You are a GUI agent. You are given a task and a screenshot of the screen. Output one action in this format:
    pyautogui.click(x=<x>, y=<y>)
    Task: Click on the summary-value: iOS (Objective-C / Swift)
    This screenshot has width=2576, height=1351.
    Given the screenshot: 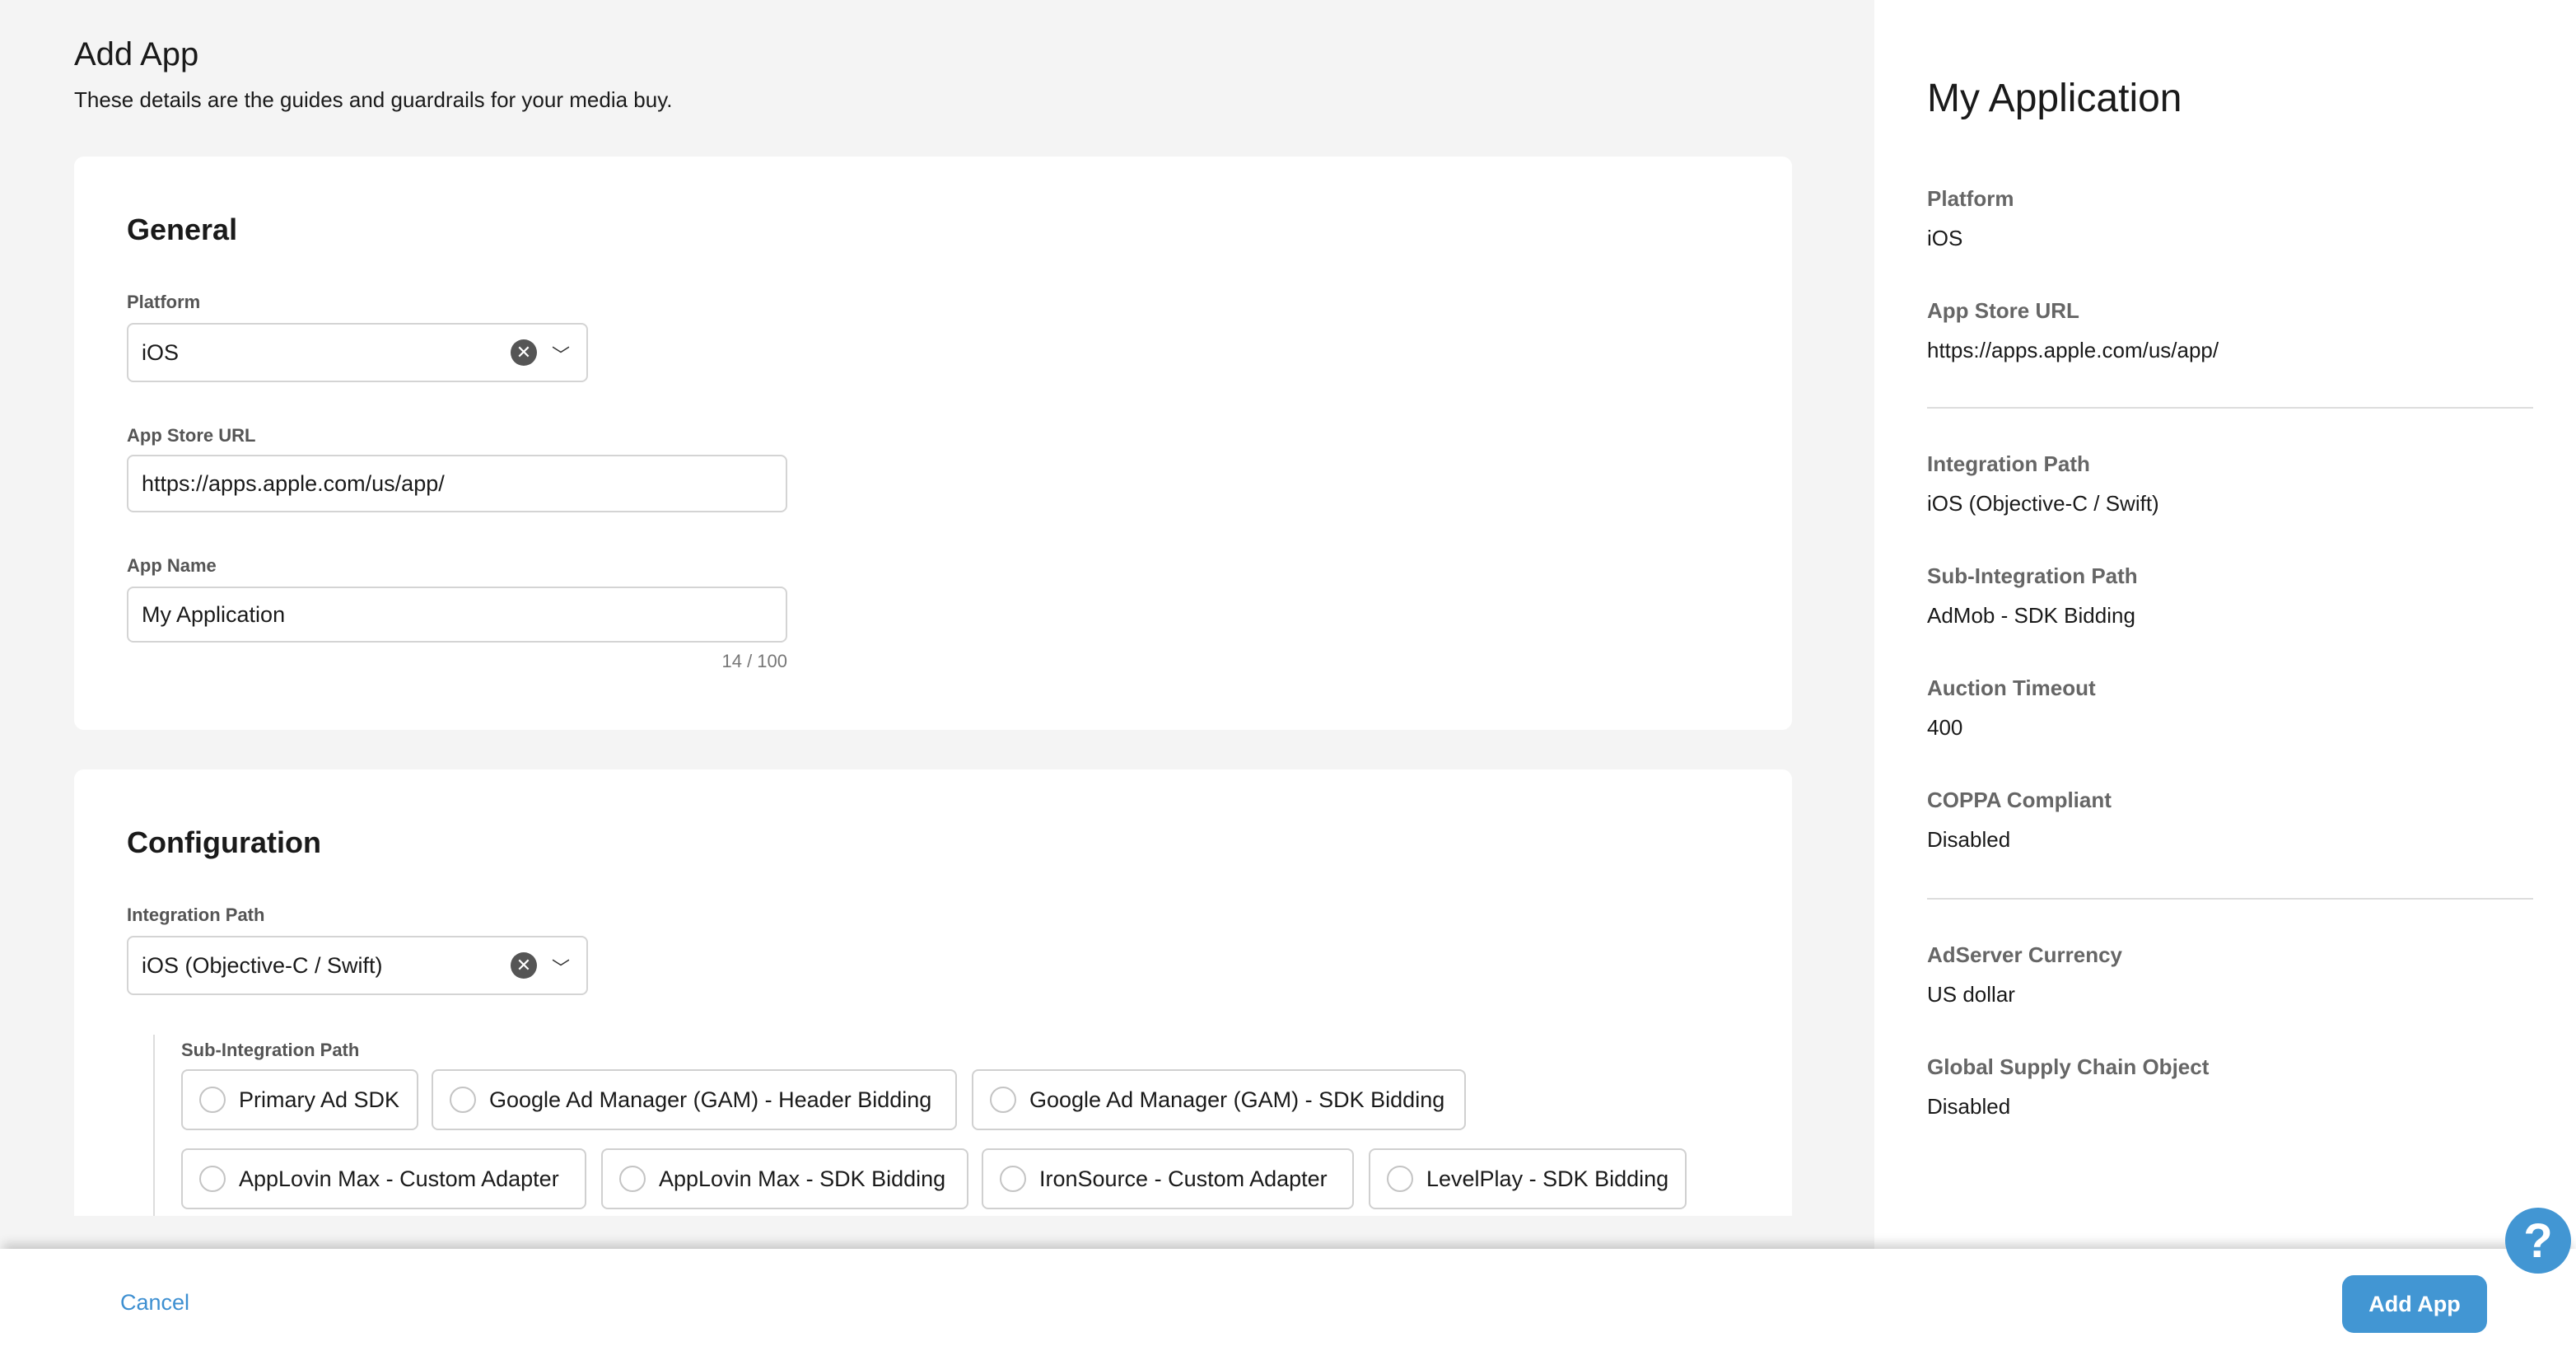 What is the action you would take?
    pyautogui.click(x=2043, y=504)
    